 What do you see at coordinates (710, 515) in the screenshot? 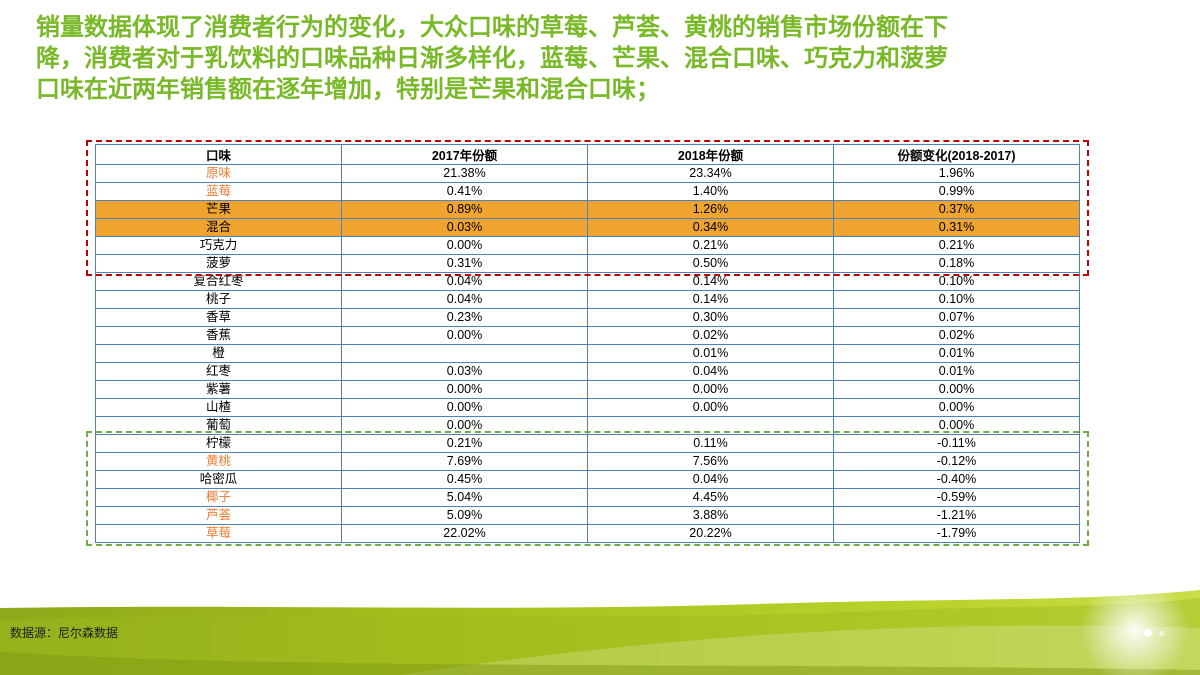
I see `share-2018-cell: 3.88%` at bounding box center [710, 515].